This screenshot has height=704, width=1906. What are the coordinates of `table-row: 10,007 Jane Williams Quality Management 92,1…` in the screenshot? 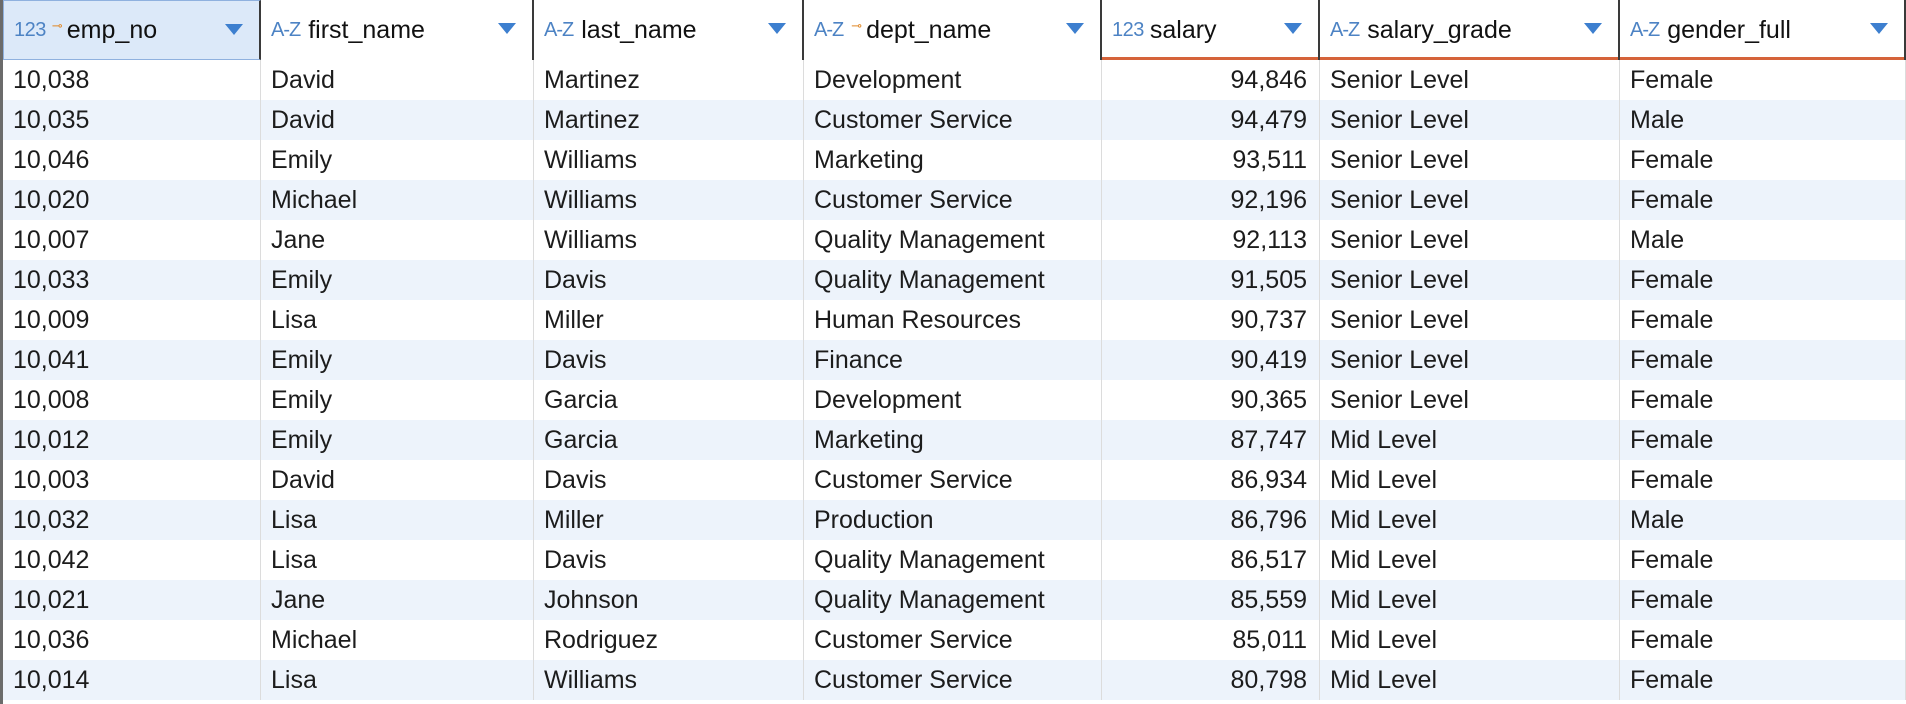 It's located at (954, 240).